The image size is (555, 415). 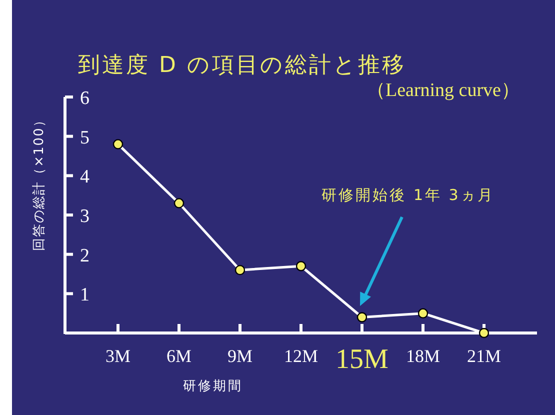 What do you see at coordinates (85, 295) in the screenshot?
I see `y-tick-label: 1` at bounding box center [85, 295].